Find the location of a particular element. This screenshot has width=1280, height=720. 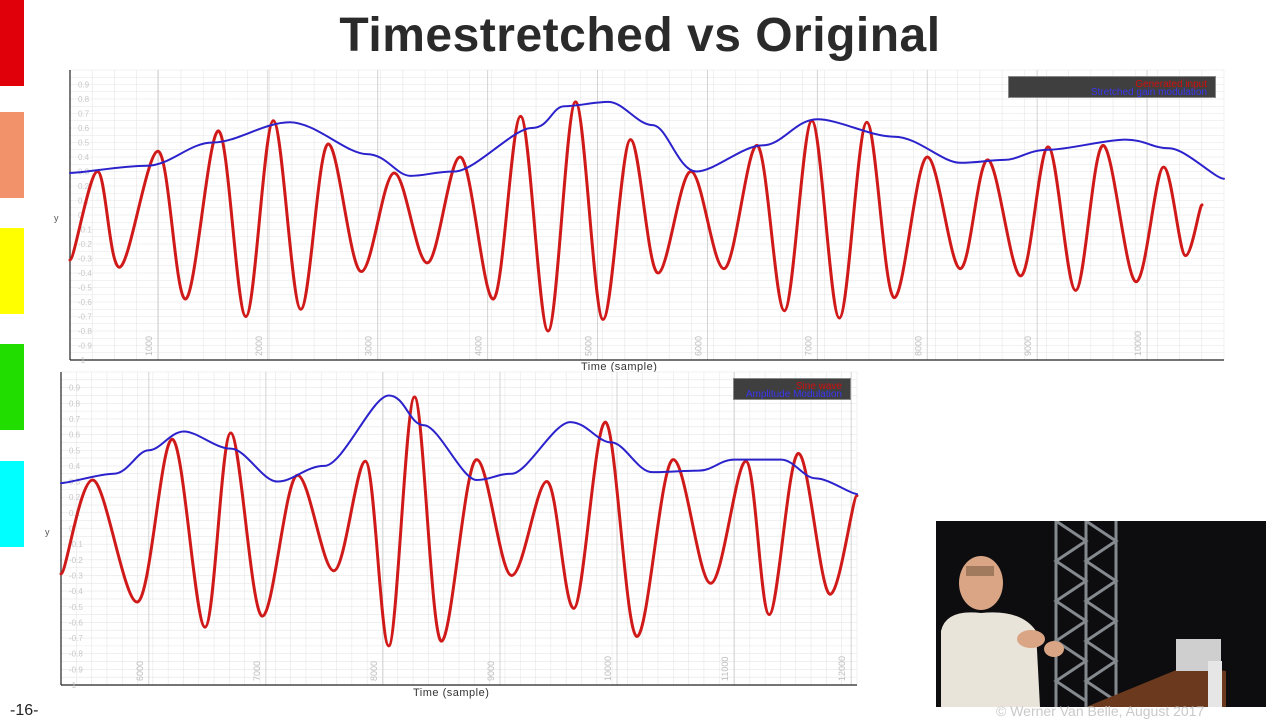

x-tick-label: 11000 is located at coordinates (725, 669).